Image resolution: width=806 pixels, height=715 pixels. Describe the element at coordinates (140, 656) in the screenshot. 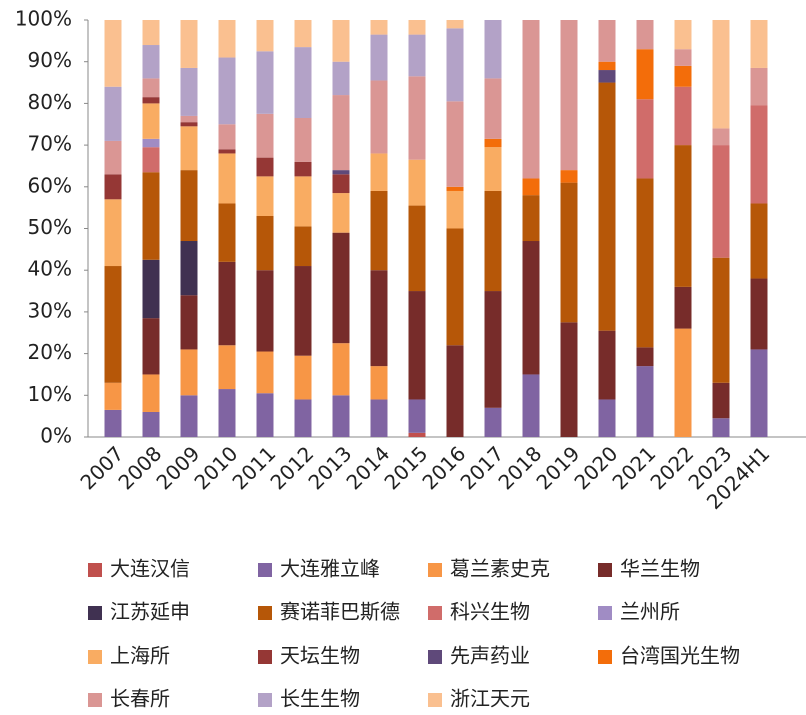

I see `legend-label: 上海所` at that location.